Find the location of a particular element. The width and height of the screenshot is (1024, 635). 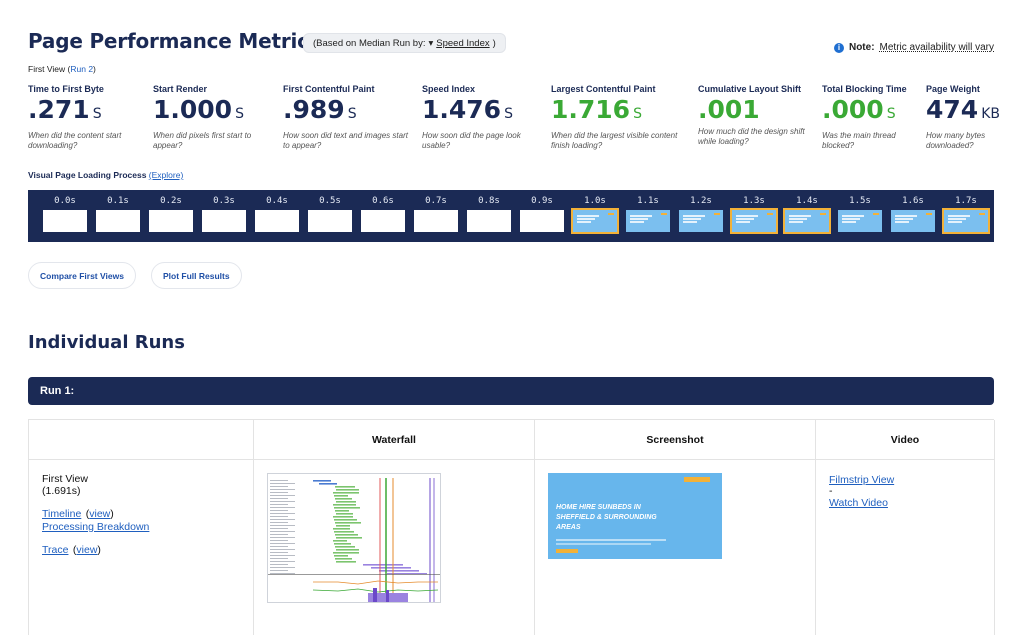

median-prefix: (Based on Median Run by: is located at coordinates (369, 43).